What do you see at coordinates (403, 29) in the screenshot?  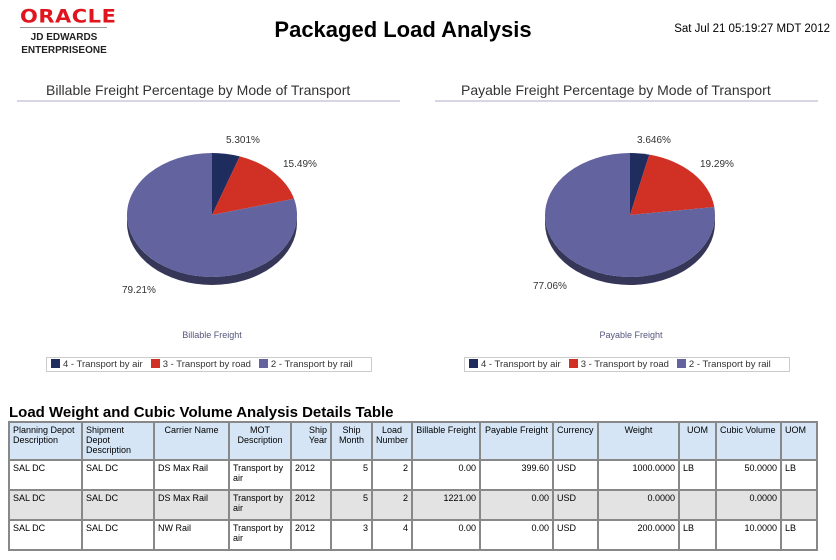 I see `page-title: Packaged Load Analysis` at bounding box center [403, 29].